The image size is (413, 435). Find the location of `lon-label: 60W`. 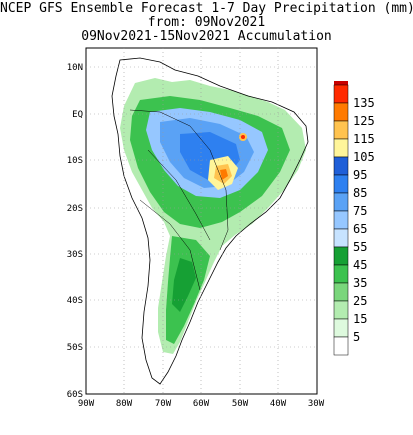

lon-label: 60W is located at coordinates (201, 404).